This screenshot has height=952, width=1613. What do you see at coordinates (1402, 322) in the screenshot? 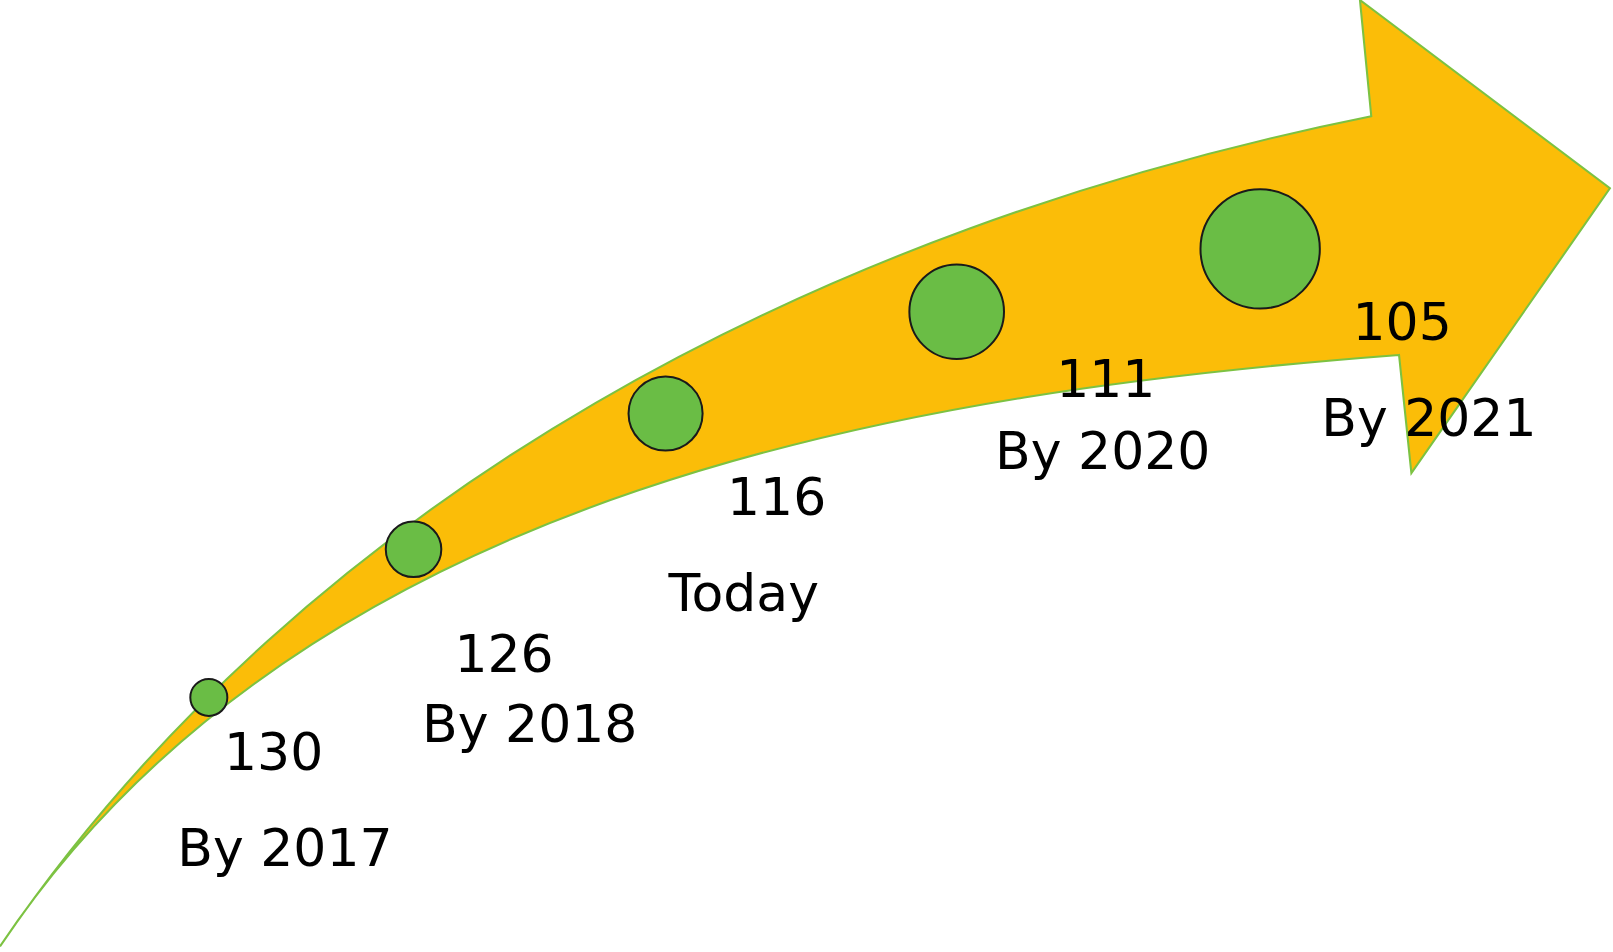
I see `data-label: 105` at bounding box center [1402, 322].